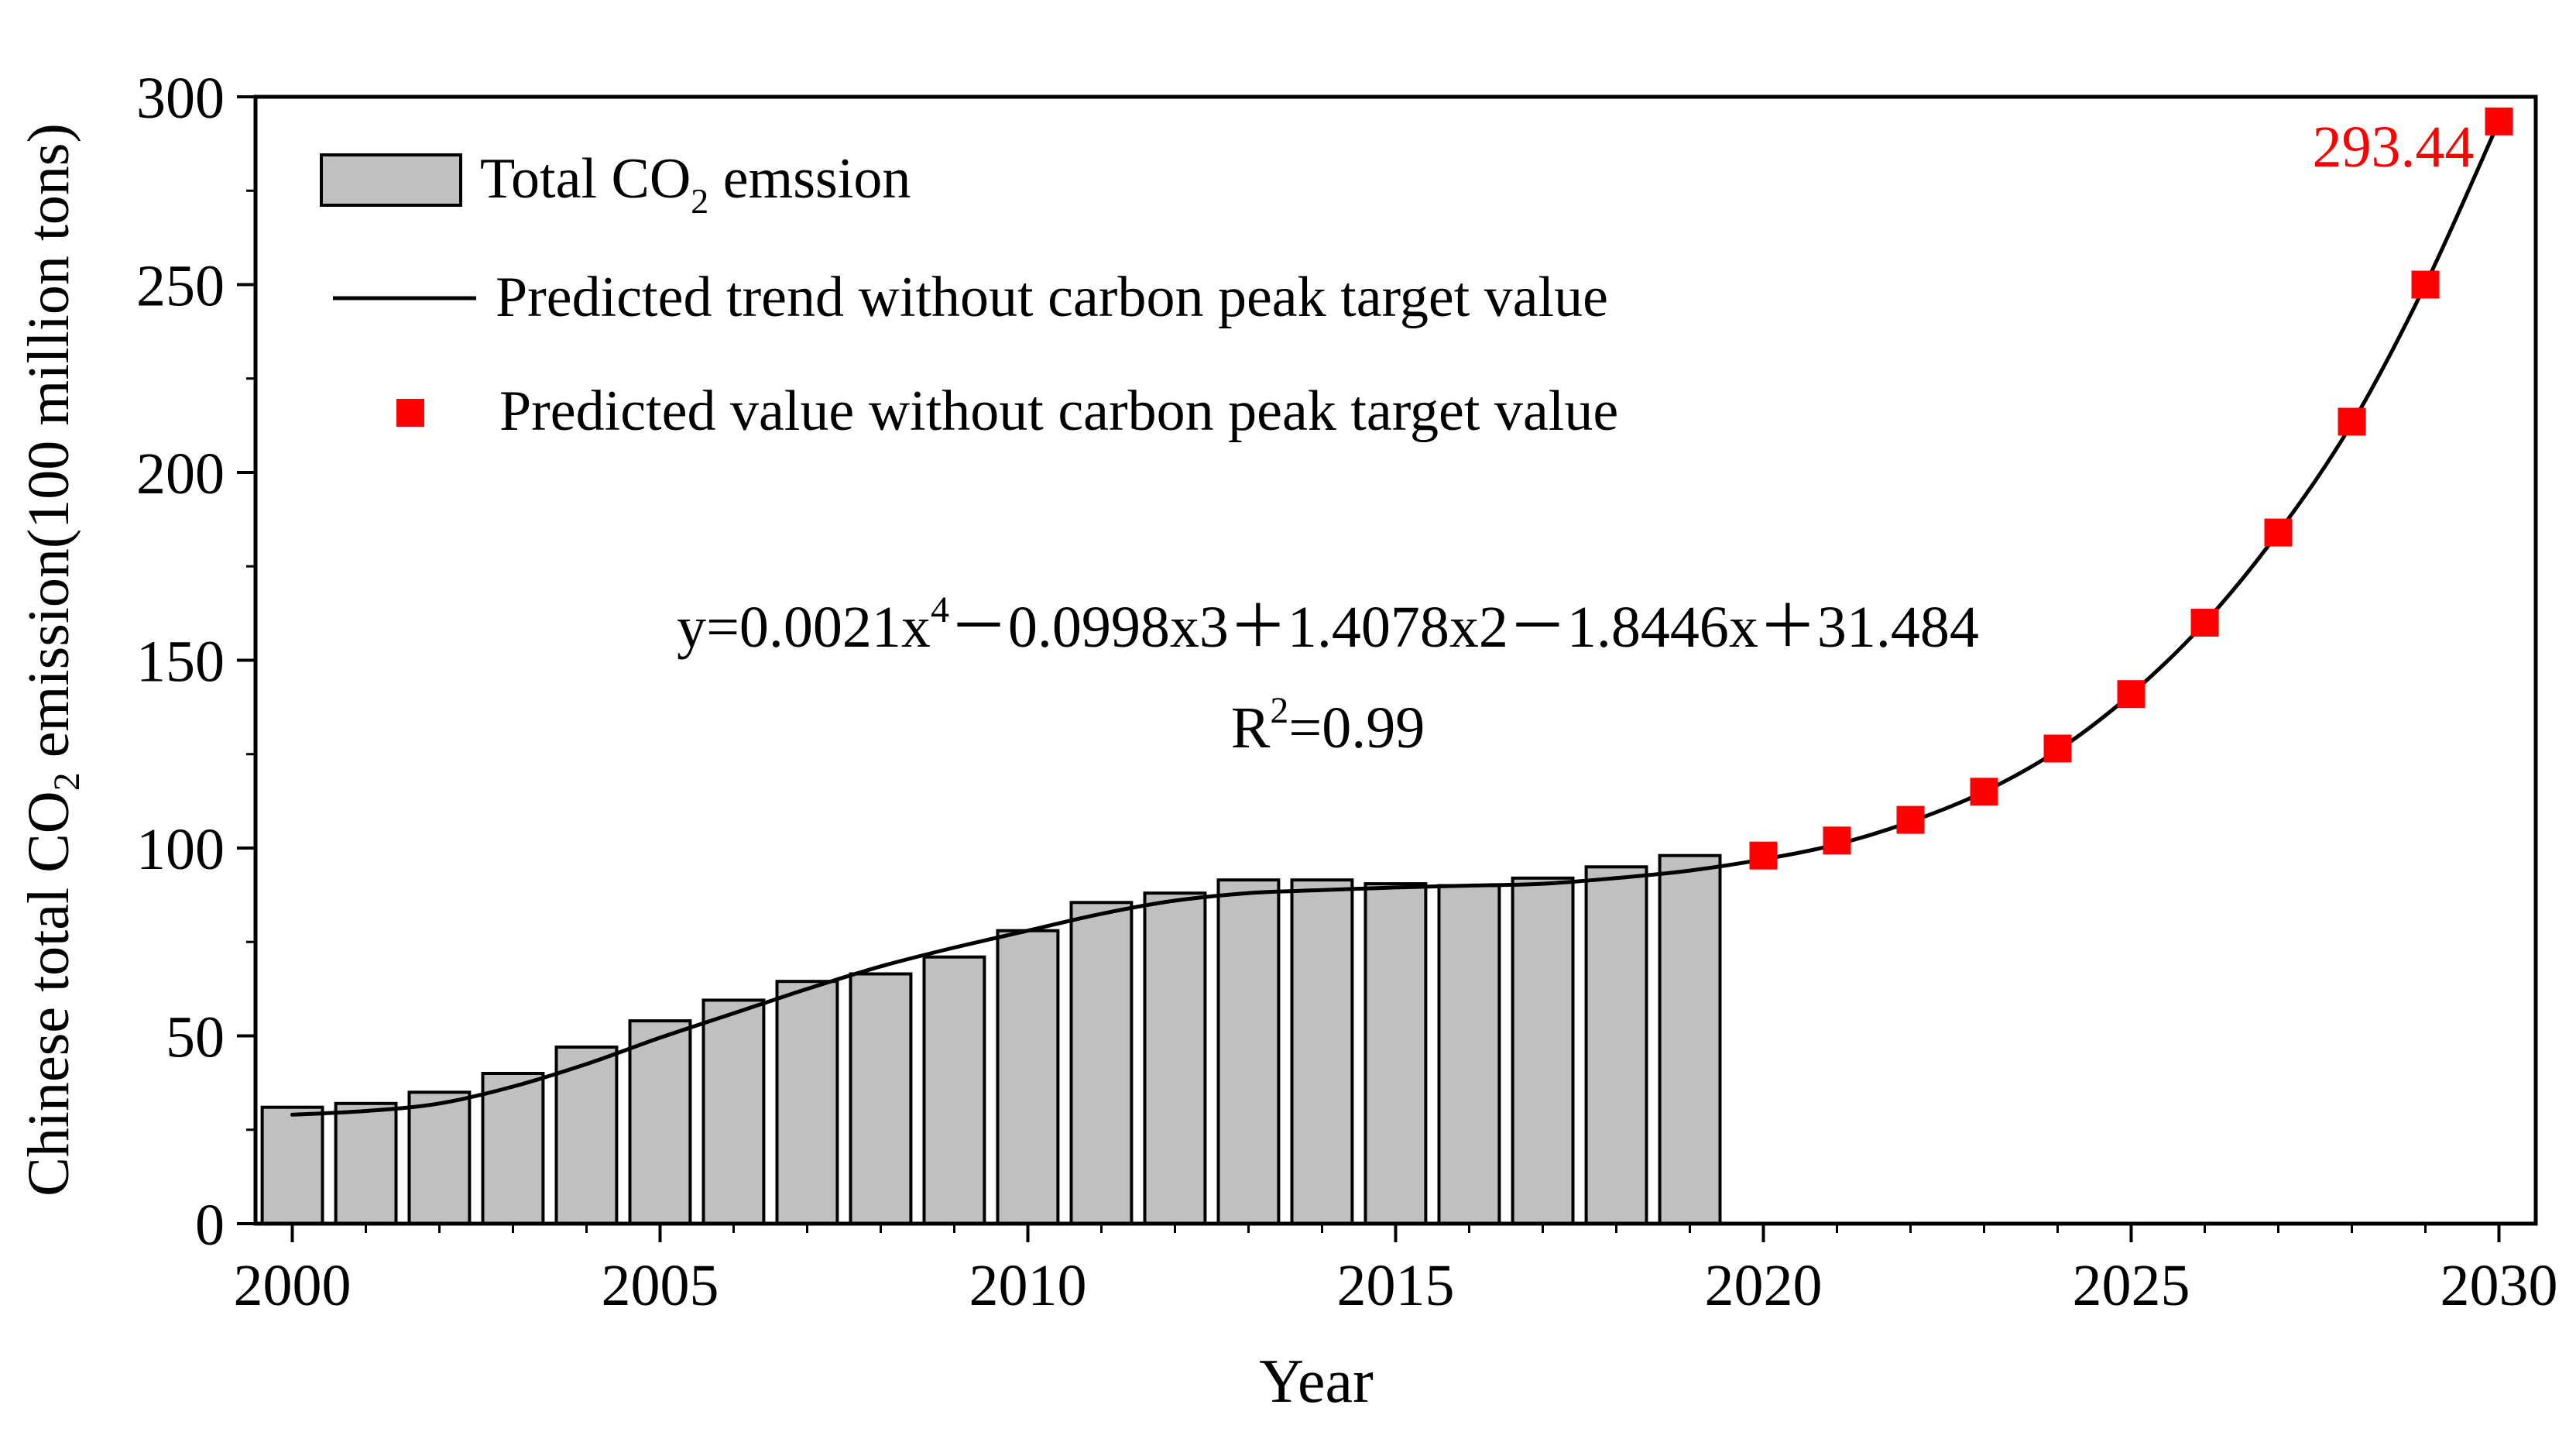  Describe the element at coordinates (2057, 748) in the screenshot. I see `predicted-point-2024` at that location.